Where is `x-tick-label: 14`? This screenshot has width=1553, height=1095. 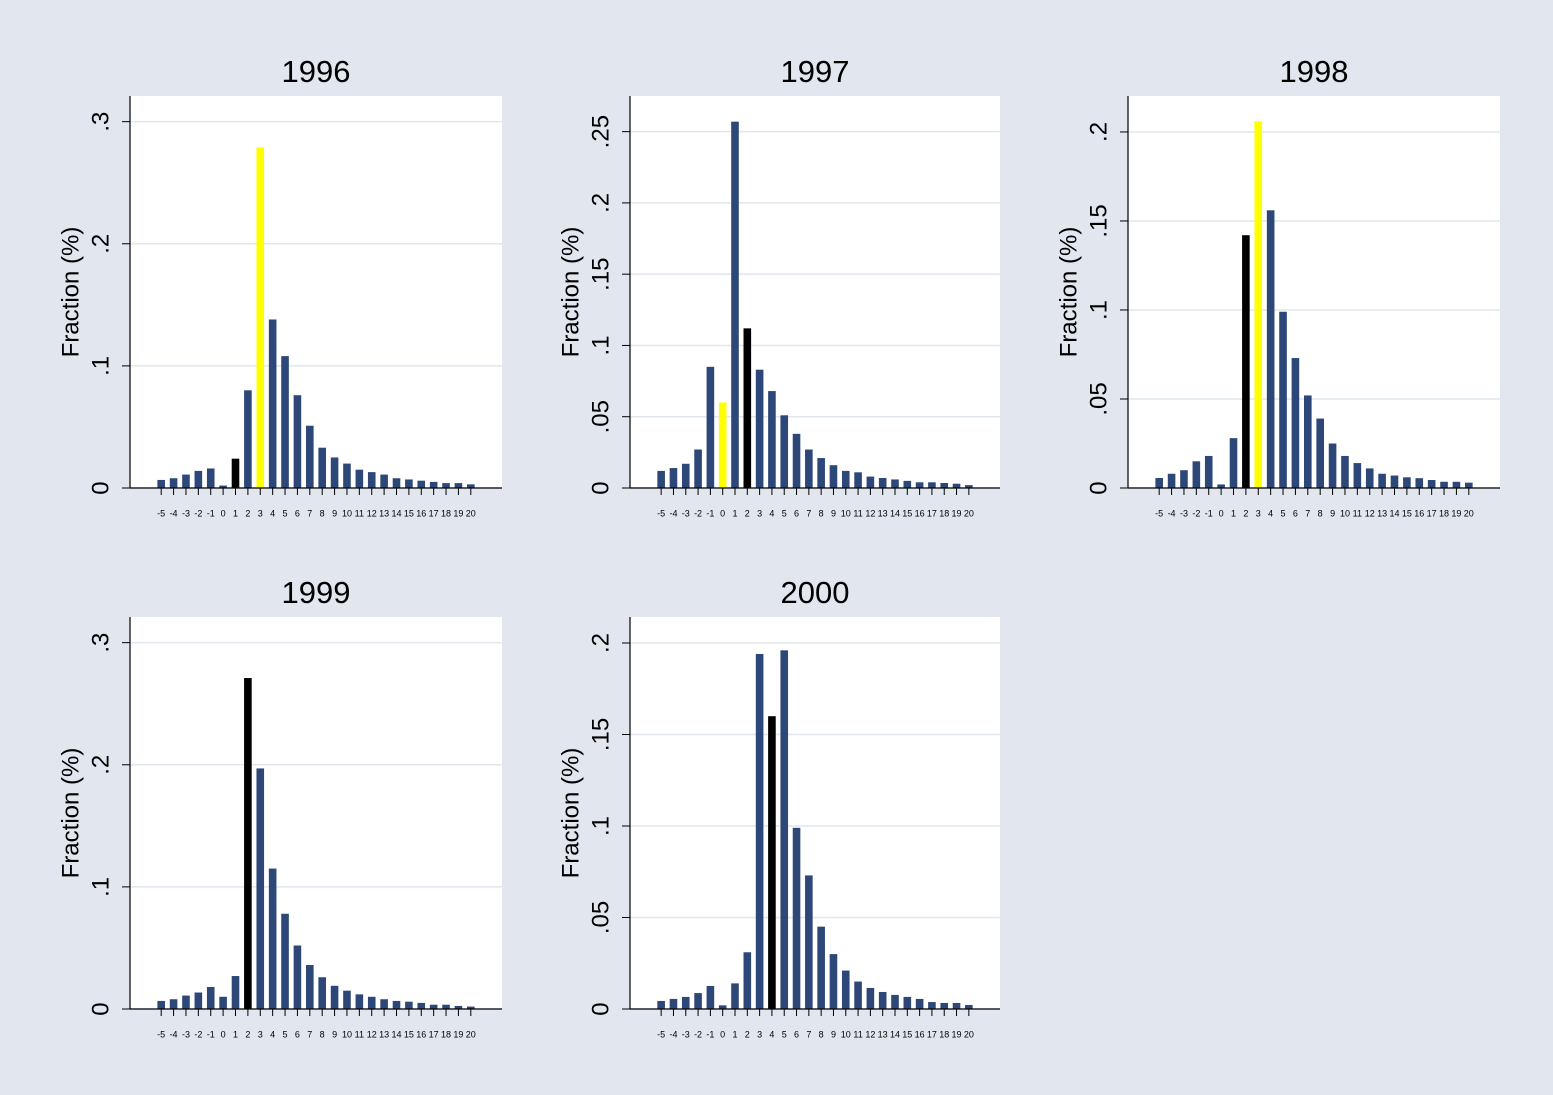 x-tick-label: 14 is located at coordinates (396, 1034).